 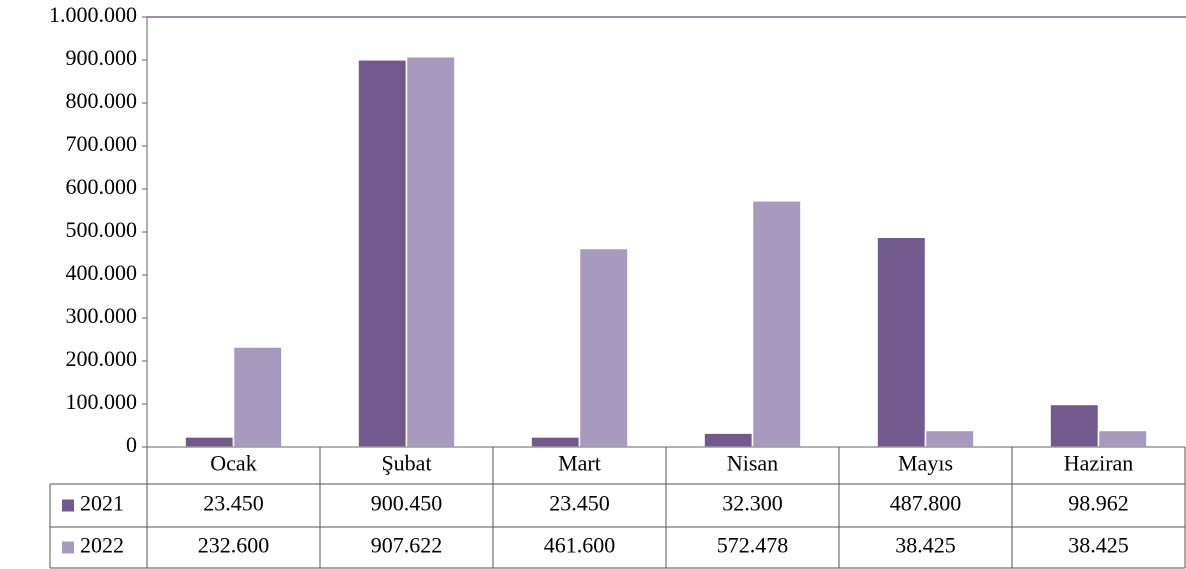 I want to click on y-tick-label: 700.000, so click(x=102, y=143).